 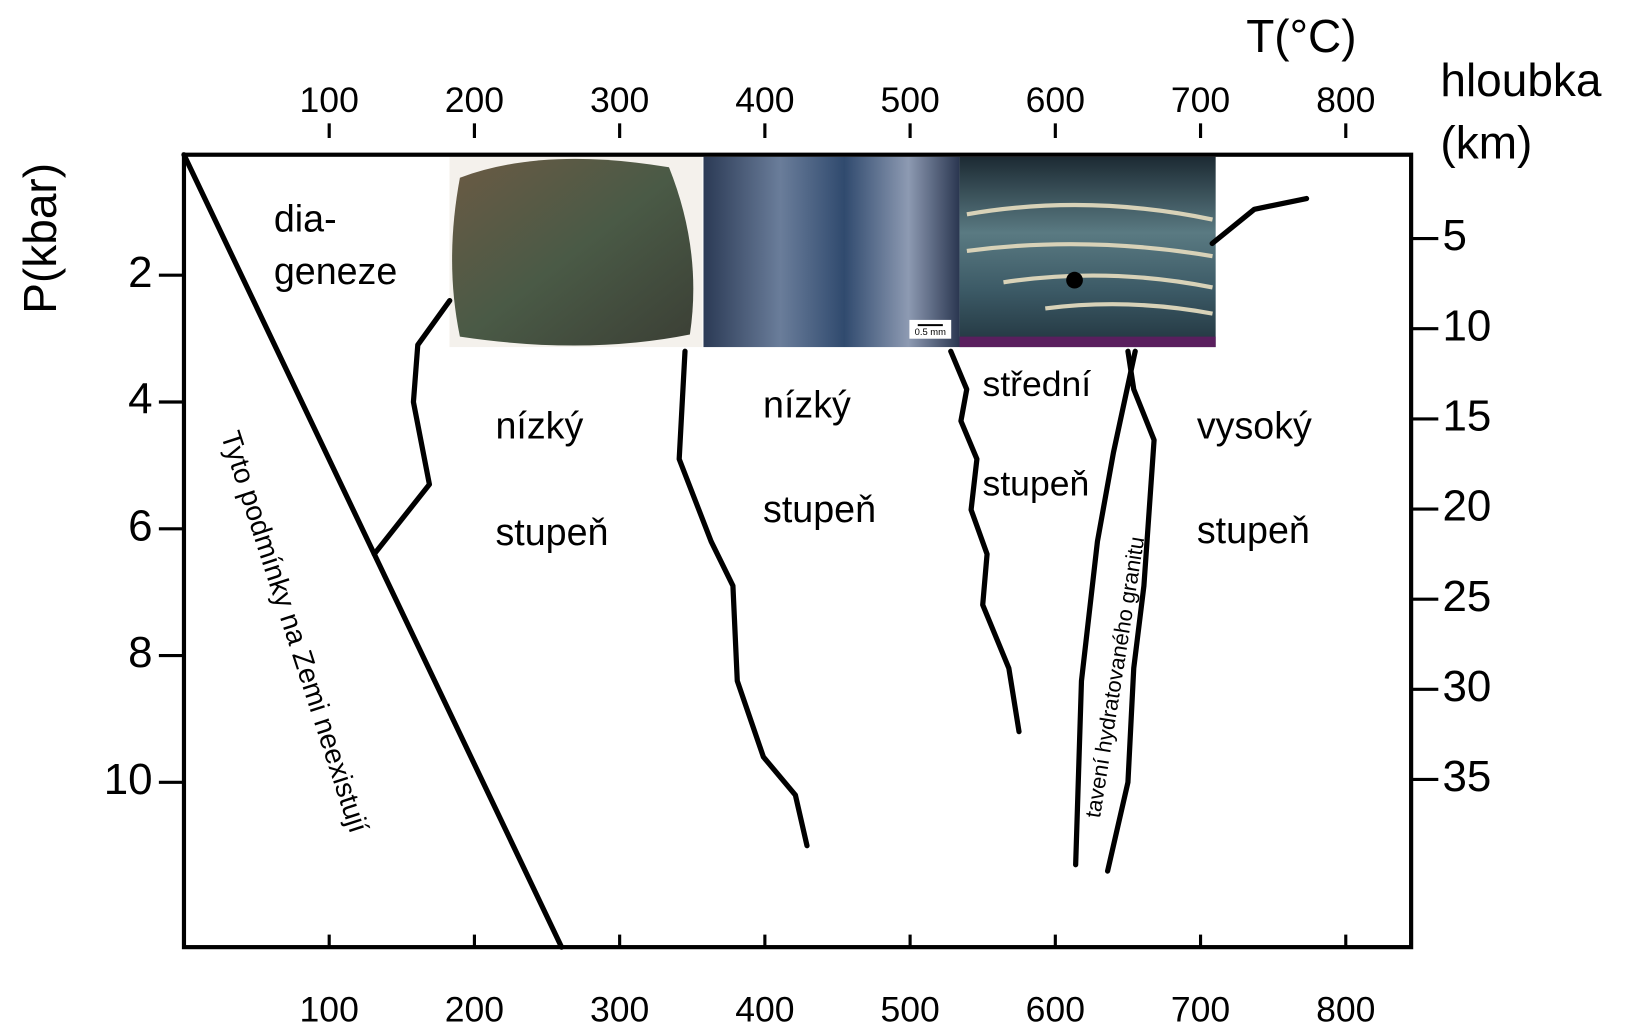 I want to click on y-tick-label: 4, so click(x=140, y=399).